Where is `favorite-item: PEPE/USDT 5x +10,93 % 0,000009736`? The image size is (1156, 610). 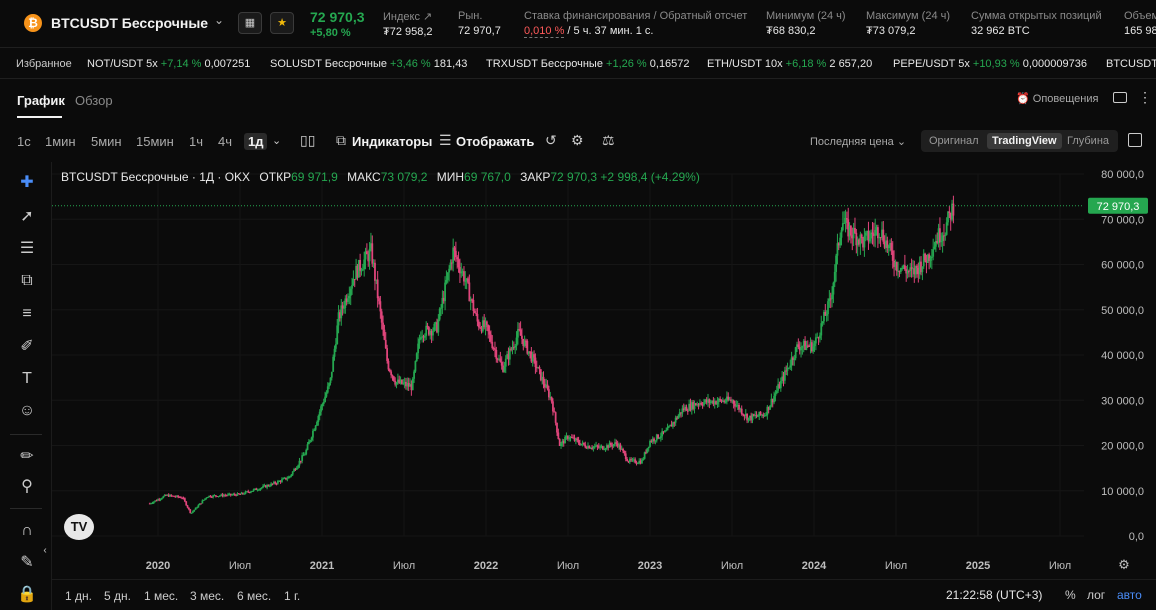 favorite-item: PEPE/USDT 5x +10,93 % 0,000009736 is located at coordinates (990, 64).